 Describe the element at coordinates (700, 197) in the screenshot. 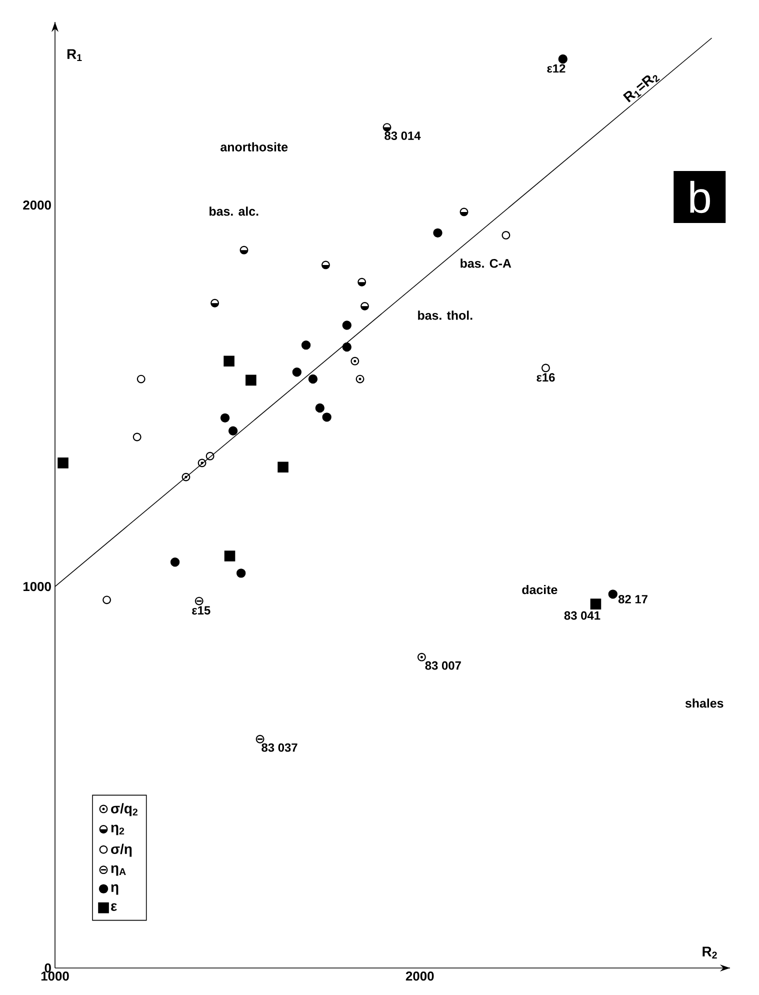

I see `annotation: b` at that location.